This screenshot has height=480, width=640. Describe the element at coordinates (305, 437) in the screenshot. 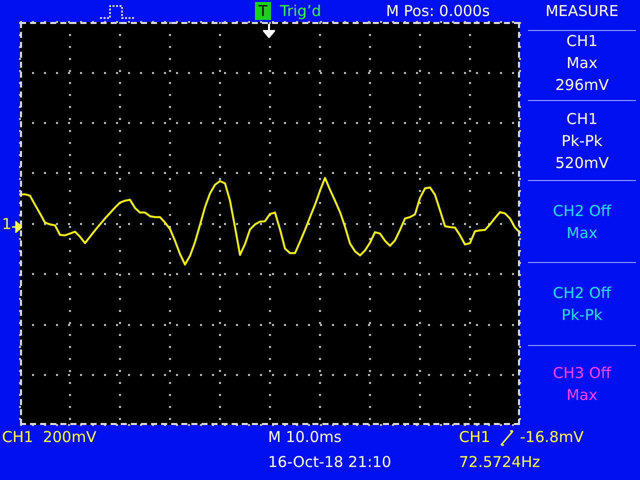

I see `text: M 10.0ms` at that location.